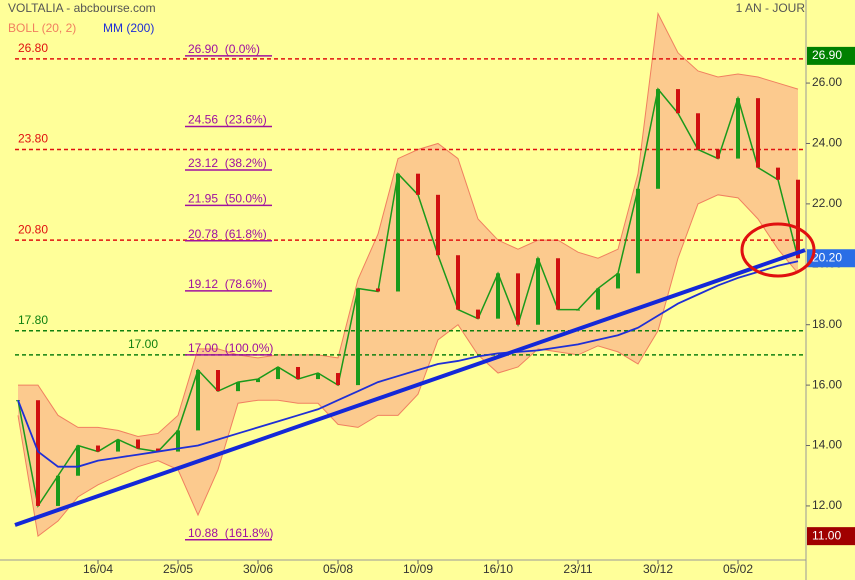 Image resolution: width=855 pixels, height=580 pixels. What do you see at coordinates (227, 163) in the screenshot?
I see `fib-label: 23.12 (38.2%)` at bounding box center [227, 163].